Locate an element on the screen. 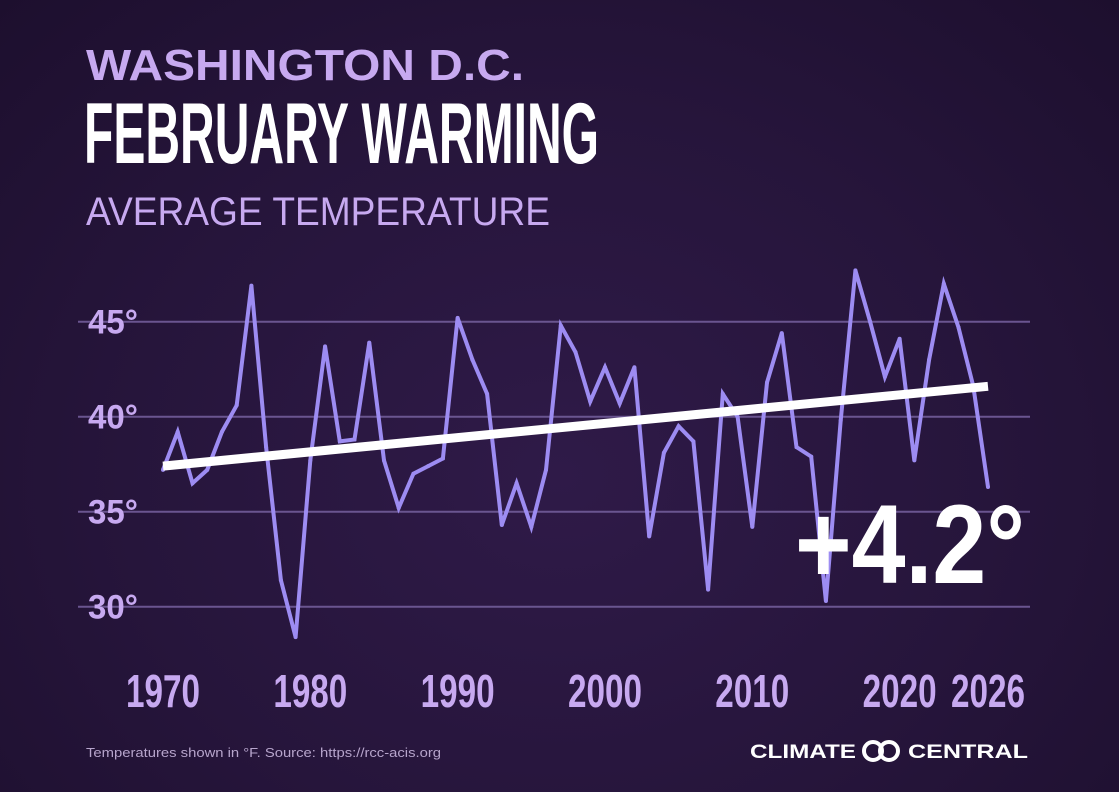 The height and width of the screenshot is (792, 1119). data-point-2008 is located at coordinates (722, 393).